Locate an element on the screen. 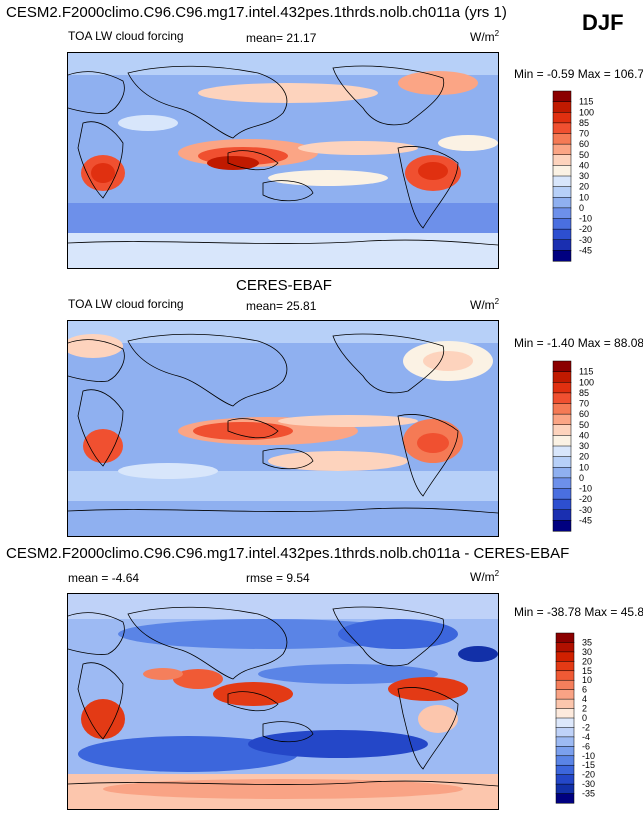  panel2-coastlines is located at coordinates (283, 423).